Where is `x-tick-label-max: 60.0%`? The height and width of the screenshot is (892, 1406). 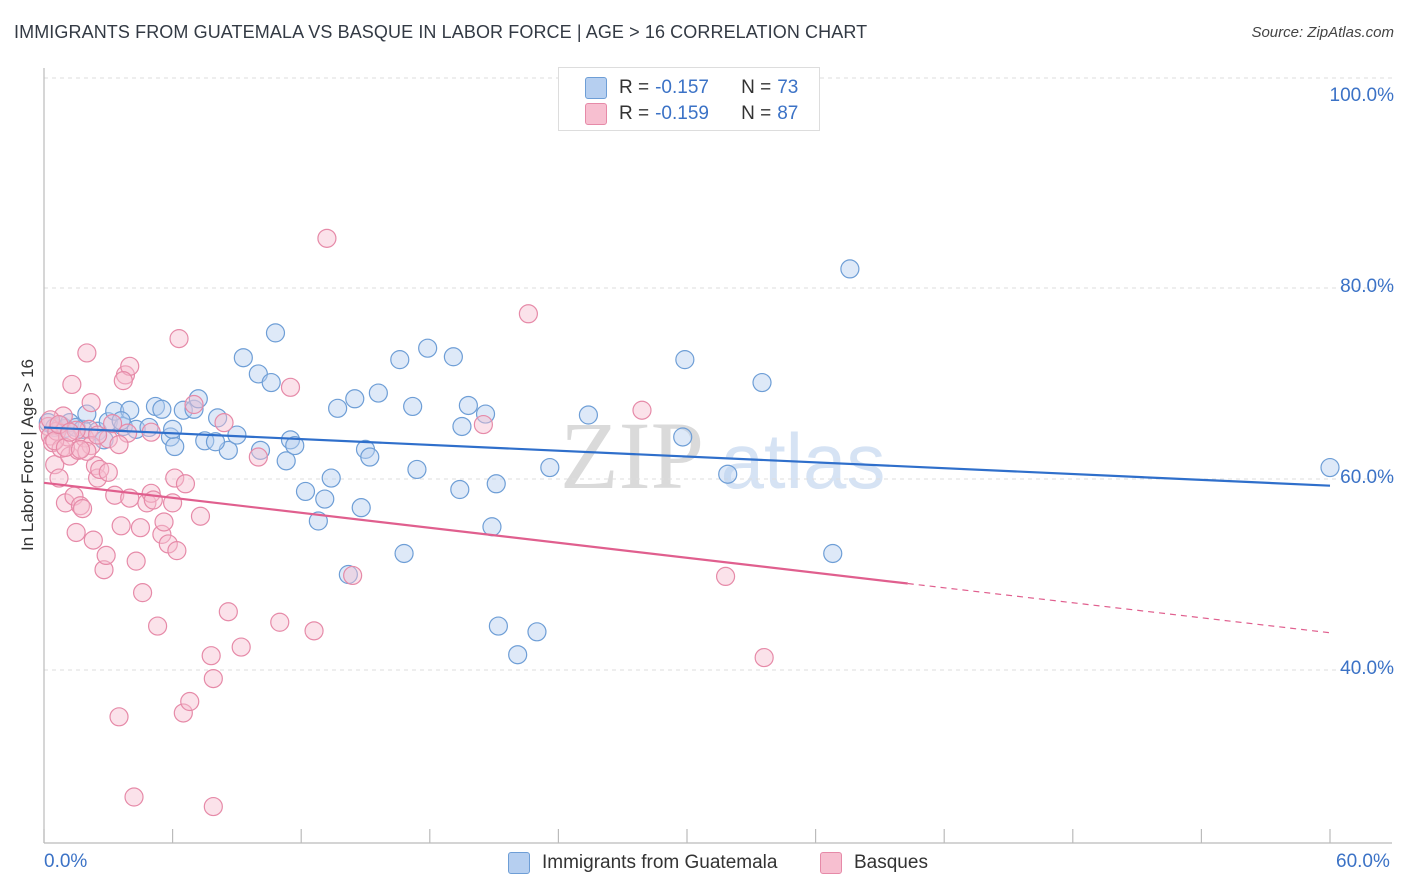 x-tick-label-max: 60.0% is located at coordinates (1363, 861).